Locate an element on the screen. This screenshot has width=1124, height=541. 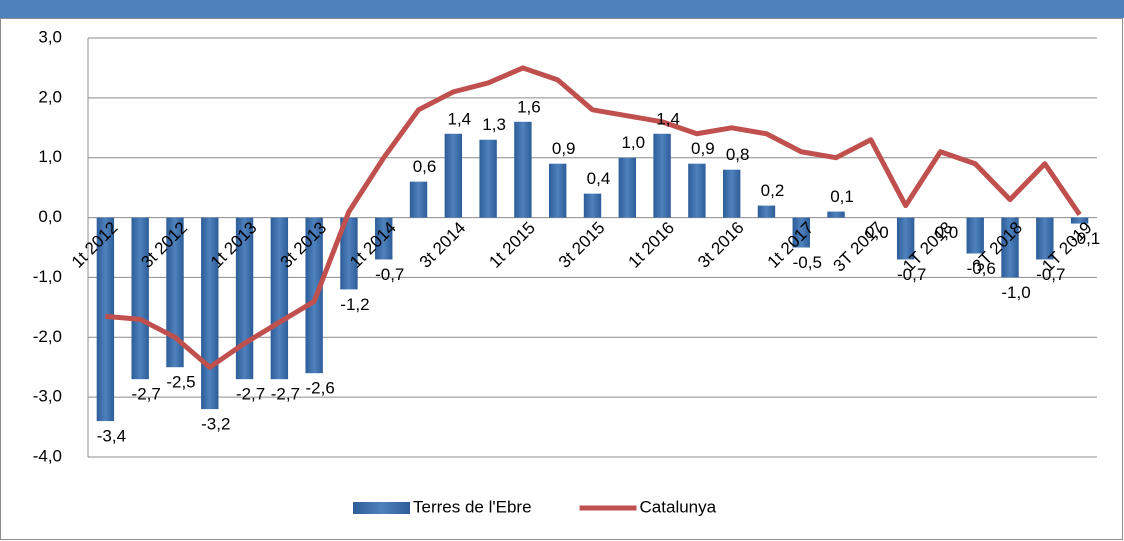
data-label: -2,5 is located at coordinates (180, 382).